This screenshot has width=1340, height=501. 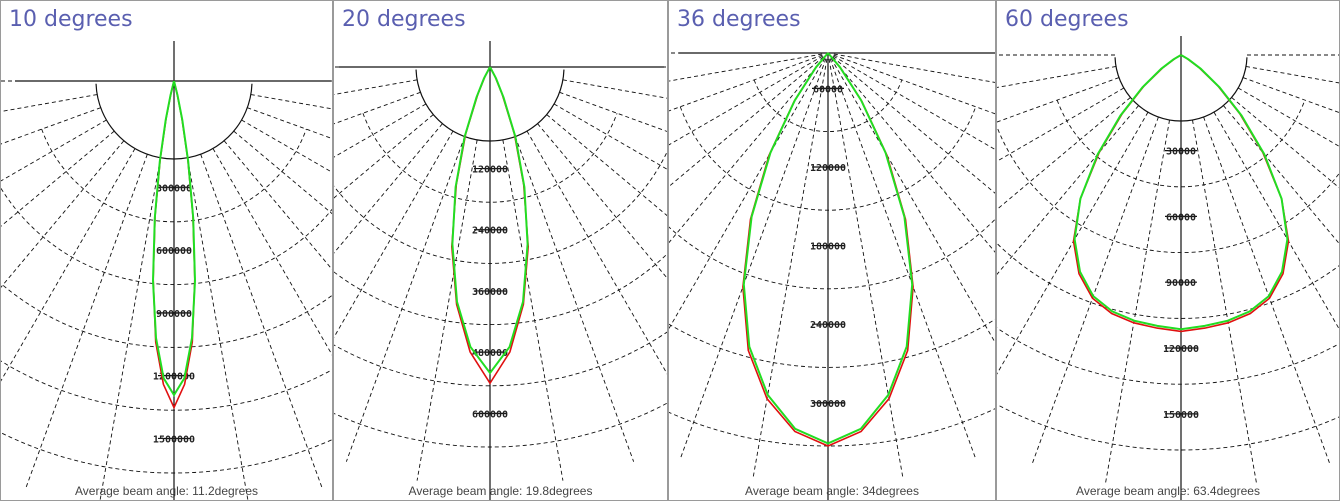 I want to click on ring-label: 480000, so click(x=490, y=353).